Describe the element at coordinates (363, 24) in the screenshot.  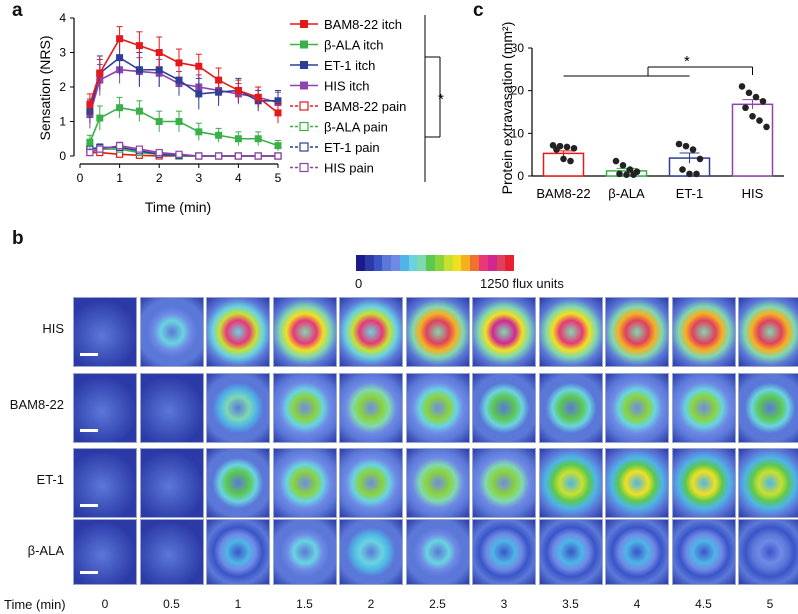
I see `legend-label: BAM8-22 itch` at that location.